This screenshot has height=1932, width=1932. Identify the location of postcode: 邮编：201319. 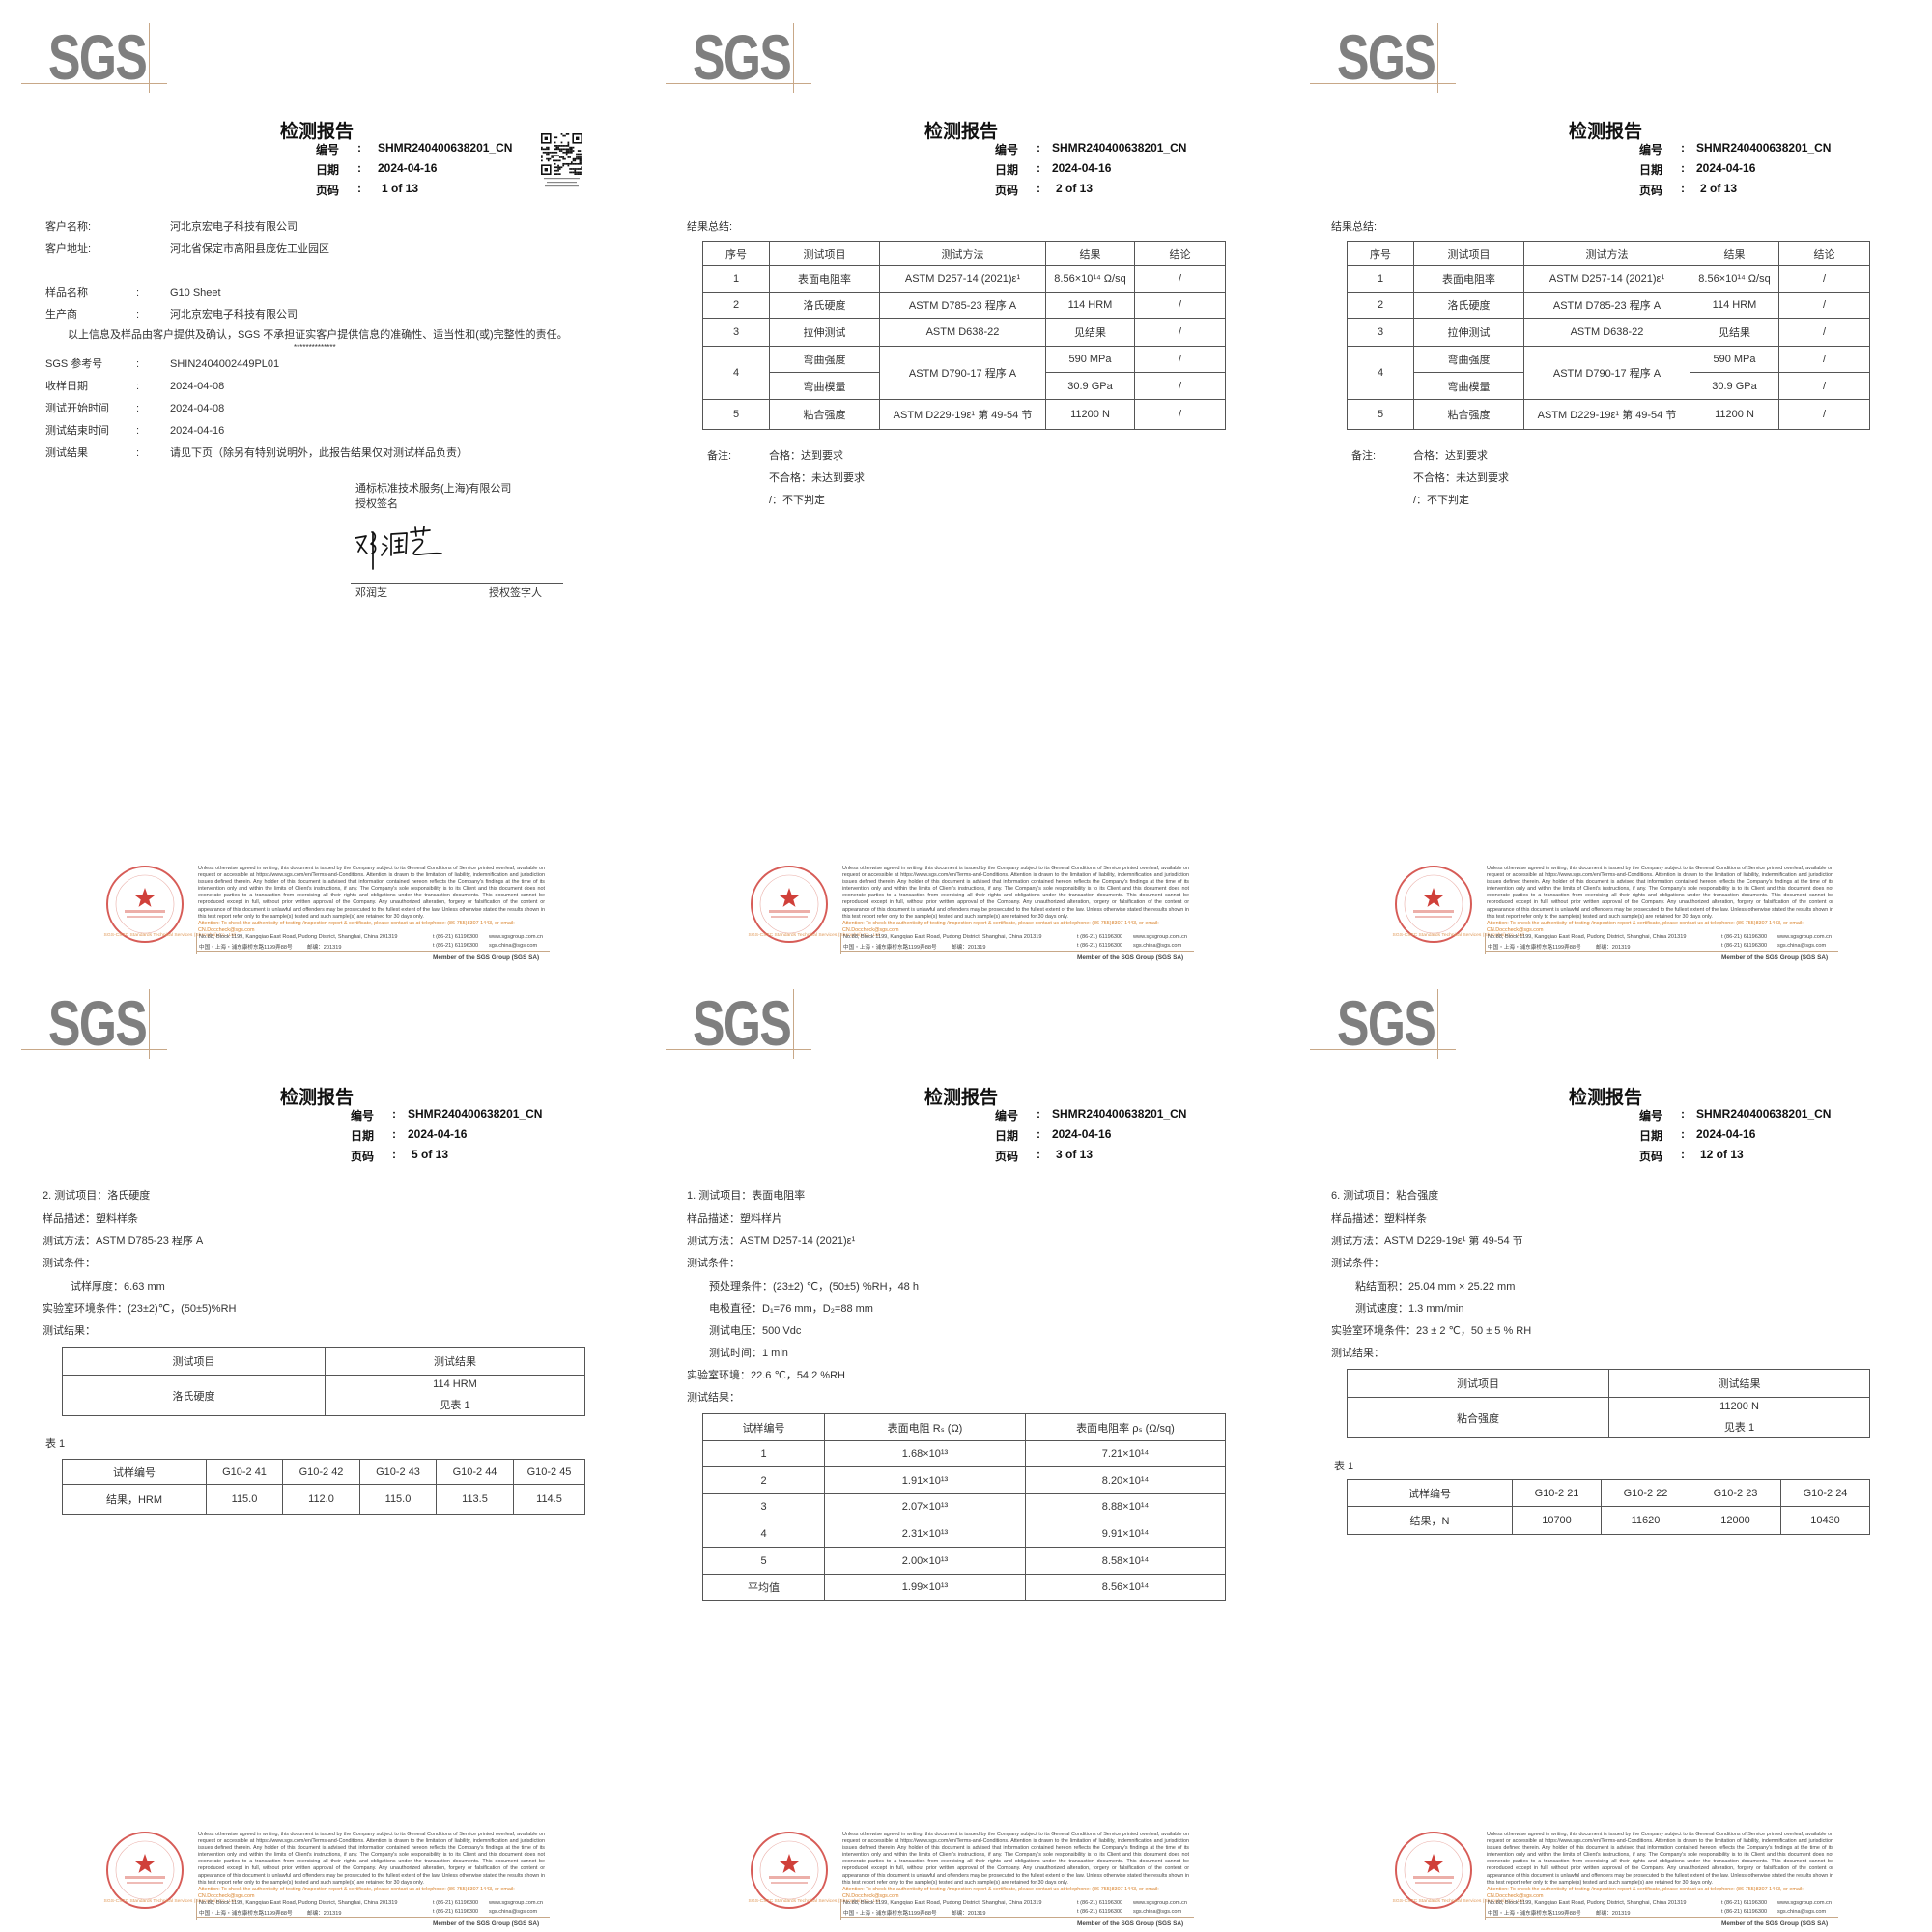
(1613, 1914).